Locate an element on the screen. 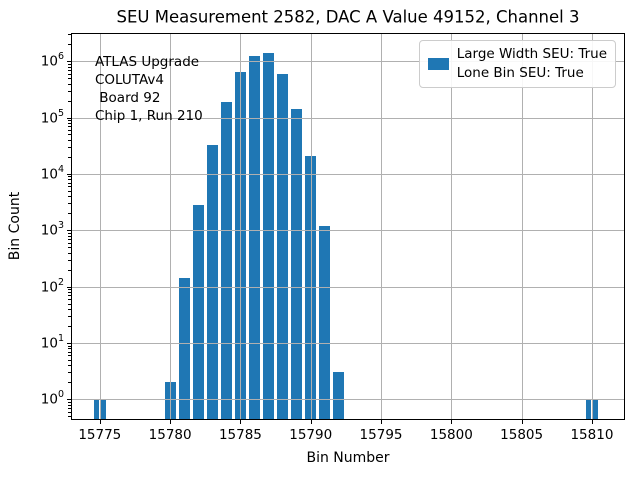 The height and width of the screenshot is (480, 640). legend-swatch is located at coordinates (438, 64).